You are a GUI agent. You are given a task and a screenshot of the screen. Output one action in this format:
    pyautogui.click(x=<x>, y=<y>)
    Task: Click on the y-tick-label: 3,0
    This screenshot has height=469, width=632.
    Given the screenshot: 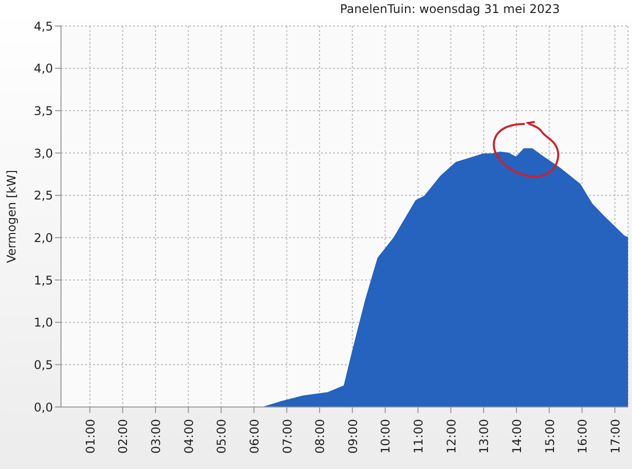 What is the action you would take?
    pyautogui.click(x=43, y=153)
    